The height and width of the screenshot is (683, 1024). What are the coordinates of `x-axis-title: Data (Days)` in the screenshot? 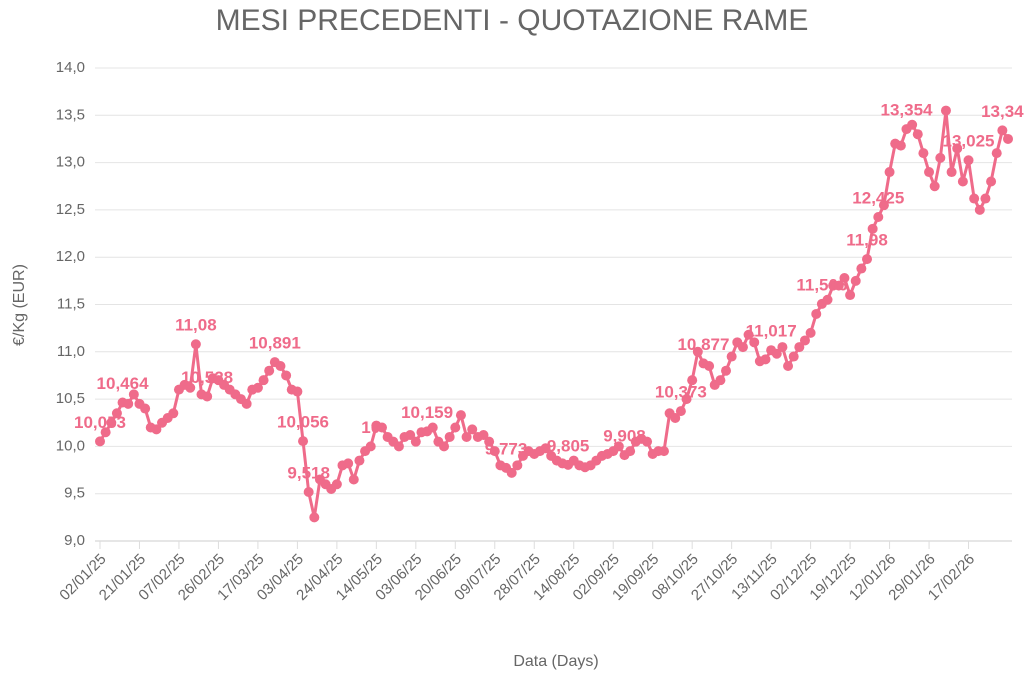 It's located at (555, 661).